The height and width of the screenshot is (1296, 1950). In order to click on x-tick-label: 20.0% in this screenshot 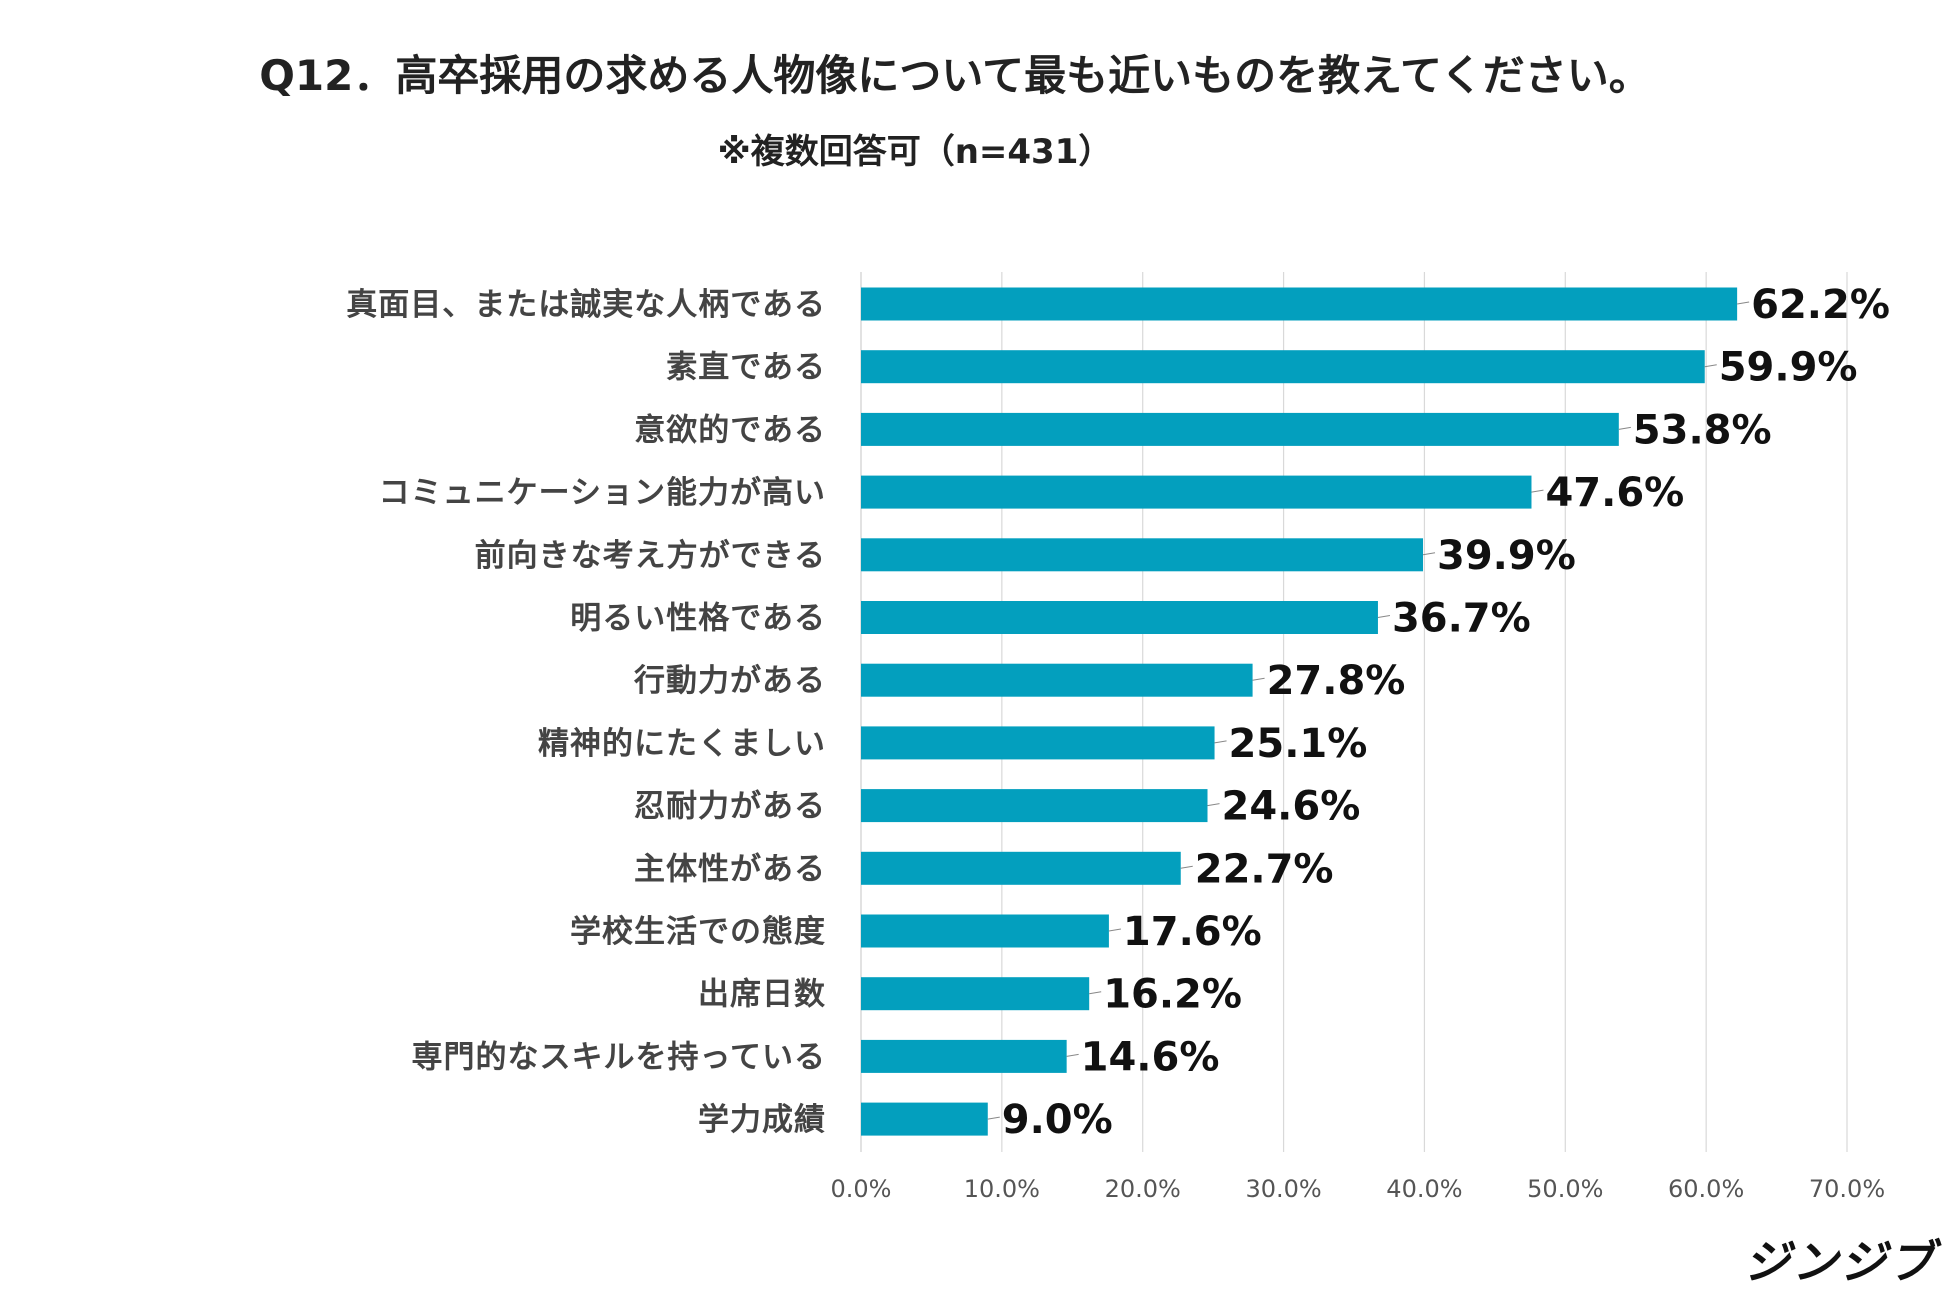, I will do `click(1143, 1189)`.